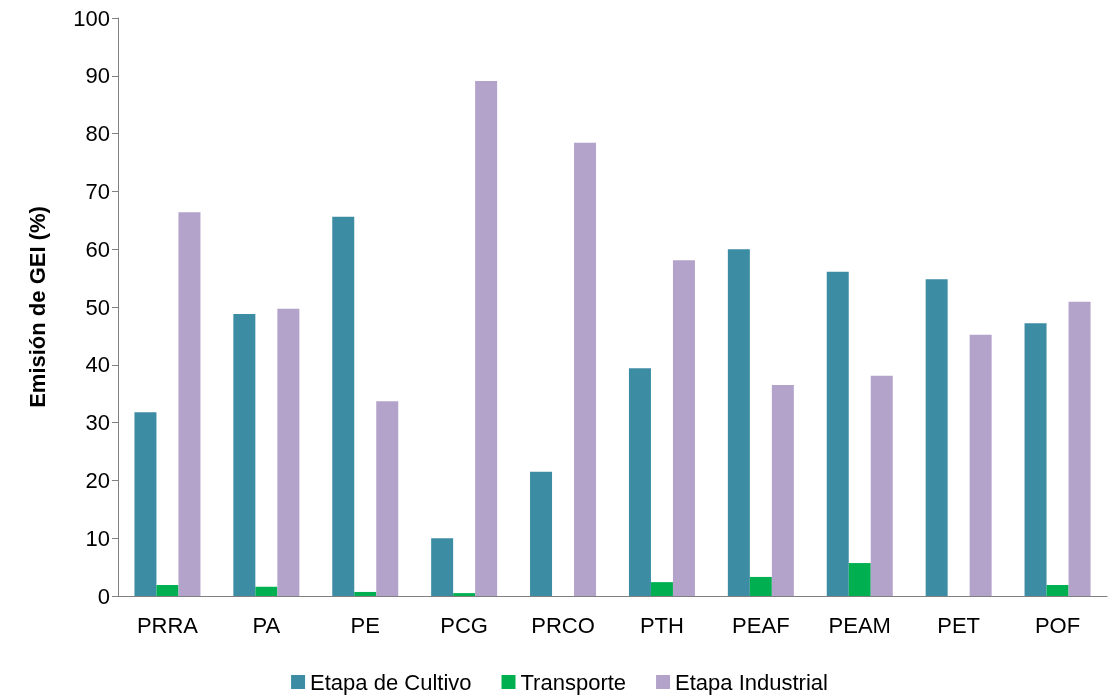  What do you see at coordinates (464, 625) in the screenshot?
I see `x-tick-label: PCG` at bounding box center [464, 625].